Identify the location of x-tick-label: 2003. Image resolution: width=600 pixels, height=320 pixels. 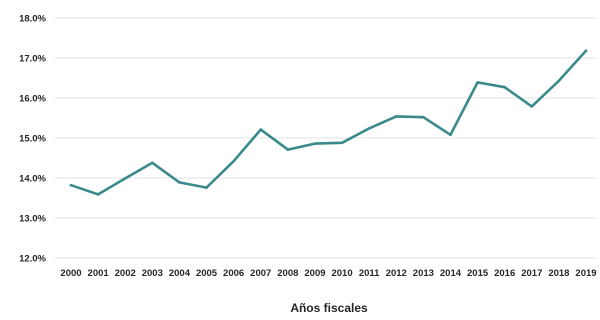
(152, 273).